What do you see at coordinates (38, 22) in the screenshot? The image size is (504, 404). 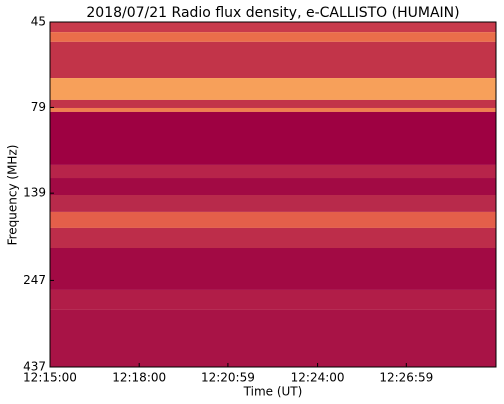 I see `y-tick-label: 45` at bounding box center [38, 22].